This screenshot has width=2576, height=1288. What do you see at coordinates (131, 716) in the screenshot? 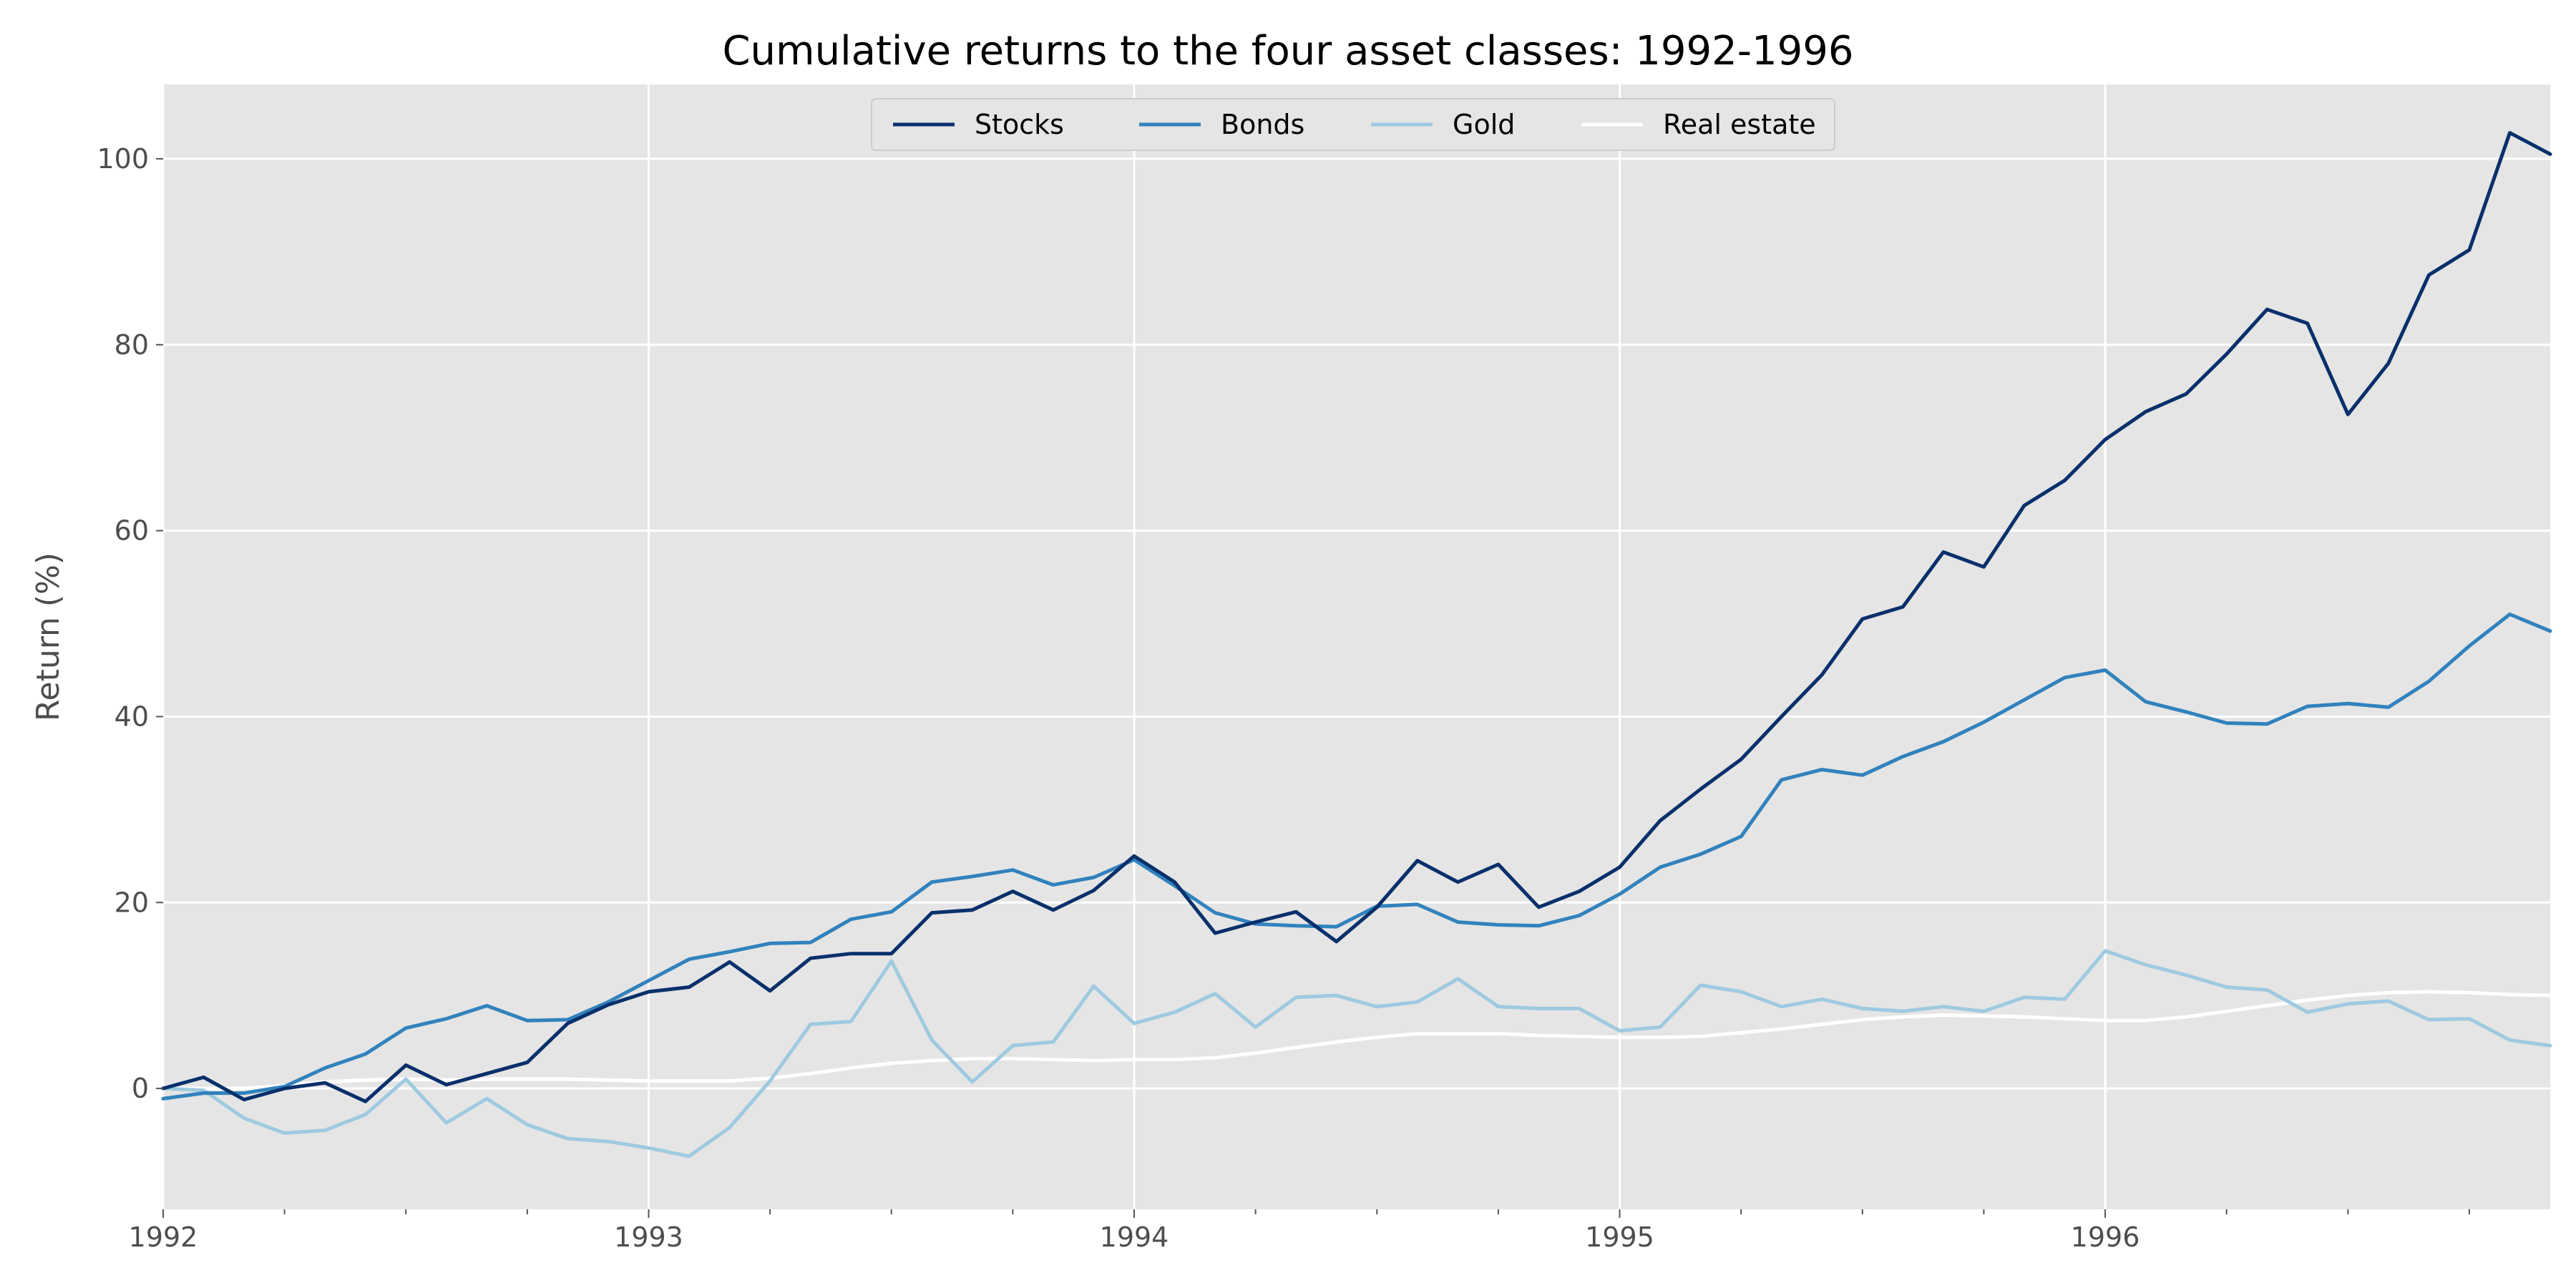
I see `y-tick-label: 40` at bounding box center [131, 716].